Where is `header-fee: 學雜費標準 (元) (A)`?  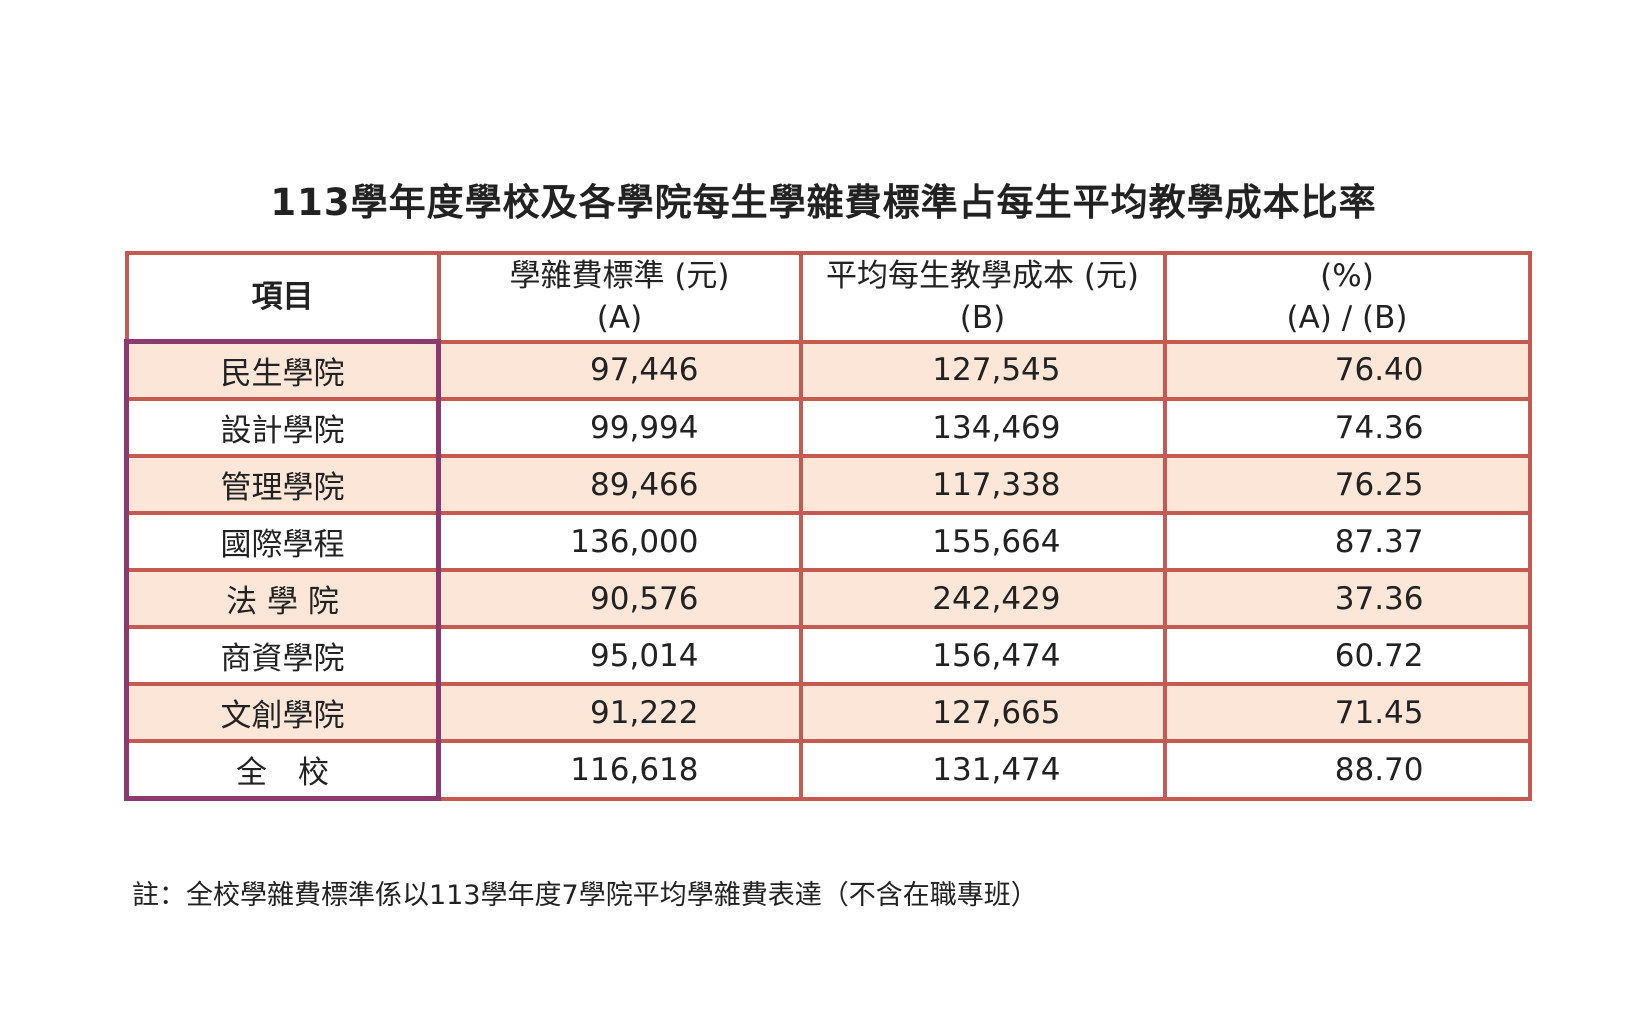 header-fee: 學雜費標準 (元) (A) is located at coordinates (619, 297).